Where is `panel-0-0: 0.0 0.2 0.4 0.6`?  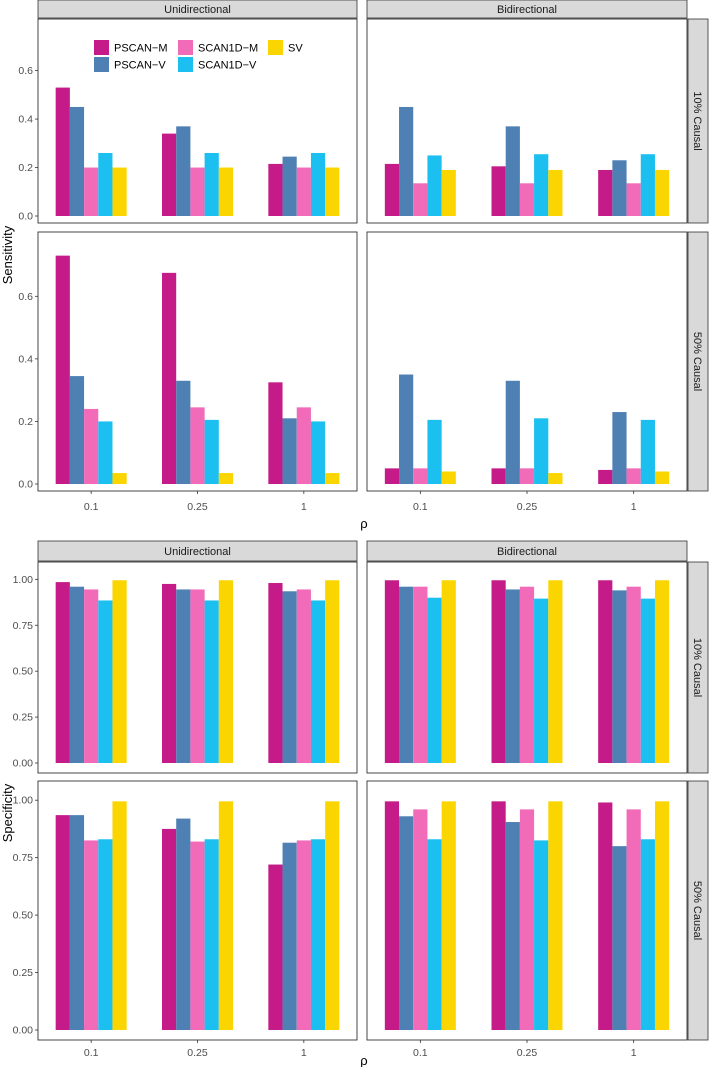 panel-0-0: 0.0 0.2 0.4 0.6 is located at coordinates (188, 121).